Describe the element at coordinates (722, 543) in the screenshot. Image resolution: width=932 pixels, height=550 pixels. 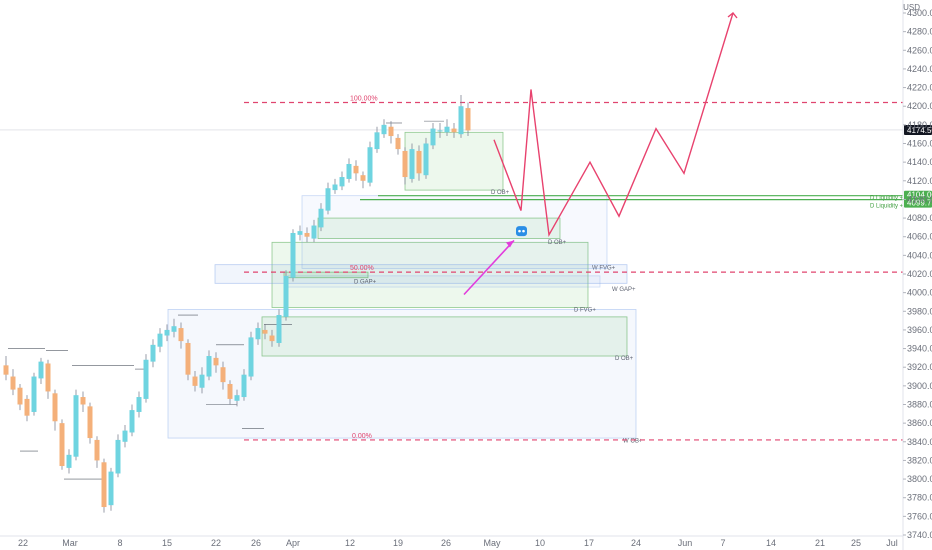
I see `time-tick-label: 7` at that location.